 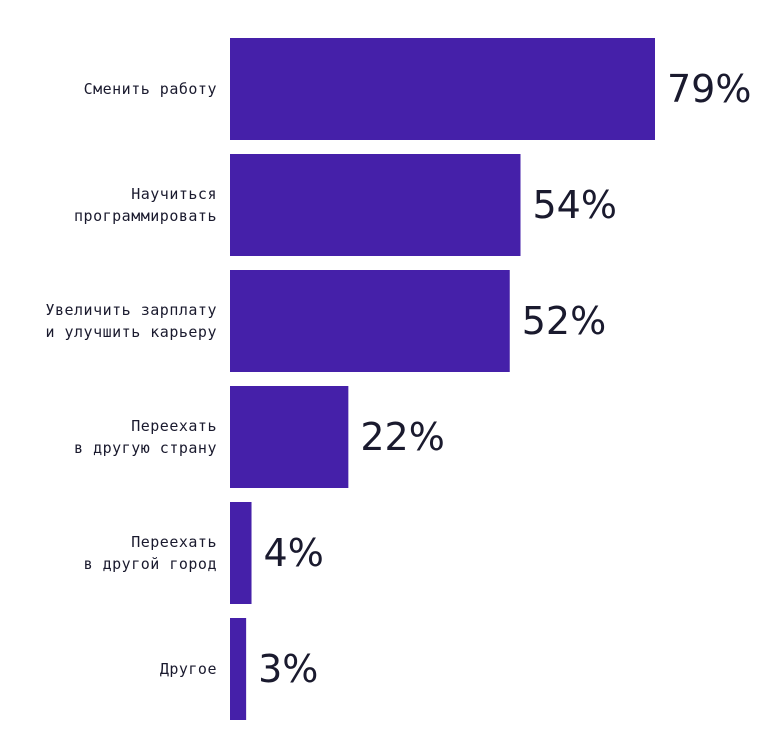 What do you see at coordinates (575, 205) in the screenshot?
I see `value-label-1: 54%` at bounding box center [575, 205].